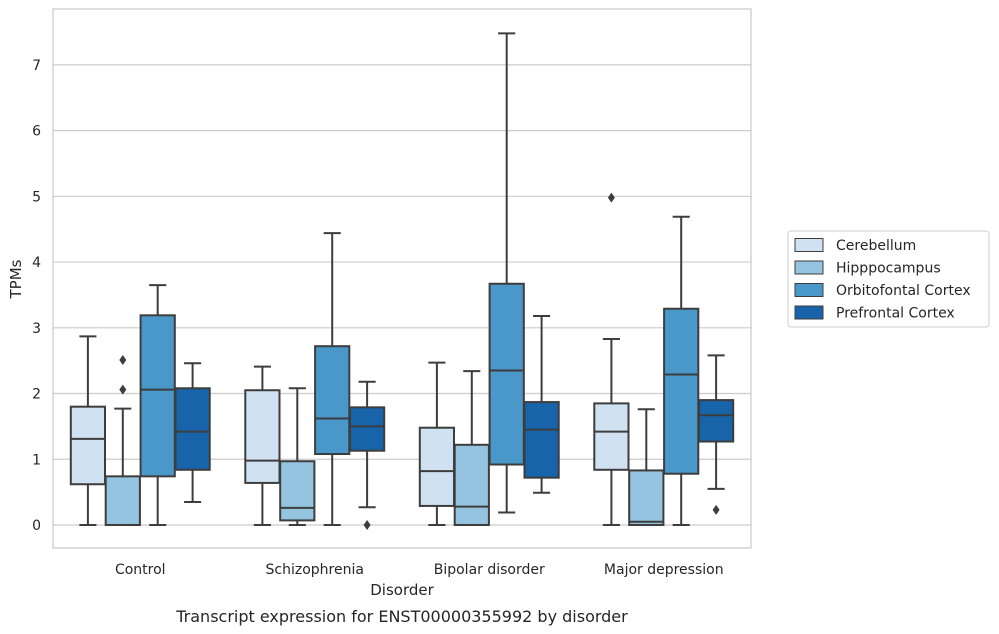 The image size is (999, 634). I want to click on legend-frame, so click(888, 279).